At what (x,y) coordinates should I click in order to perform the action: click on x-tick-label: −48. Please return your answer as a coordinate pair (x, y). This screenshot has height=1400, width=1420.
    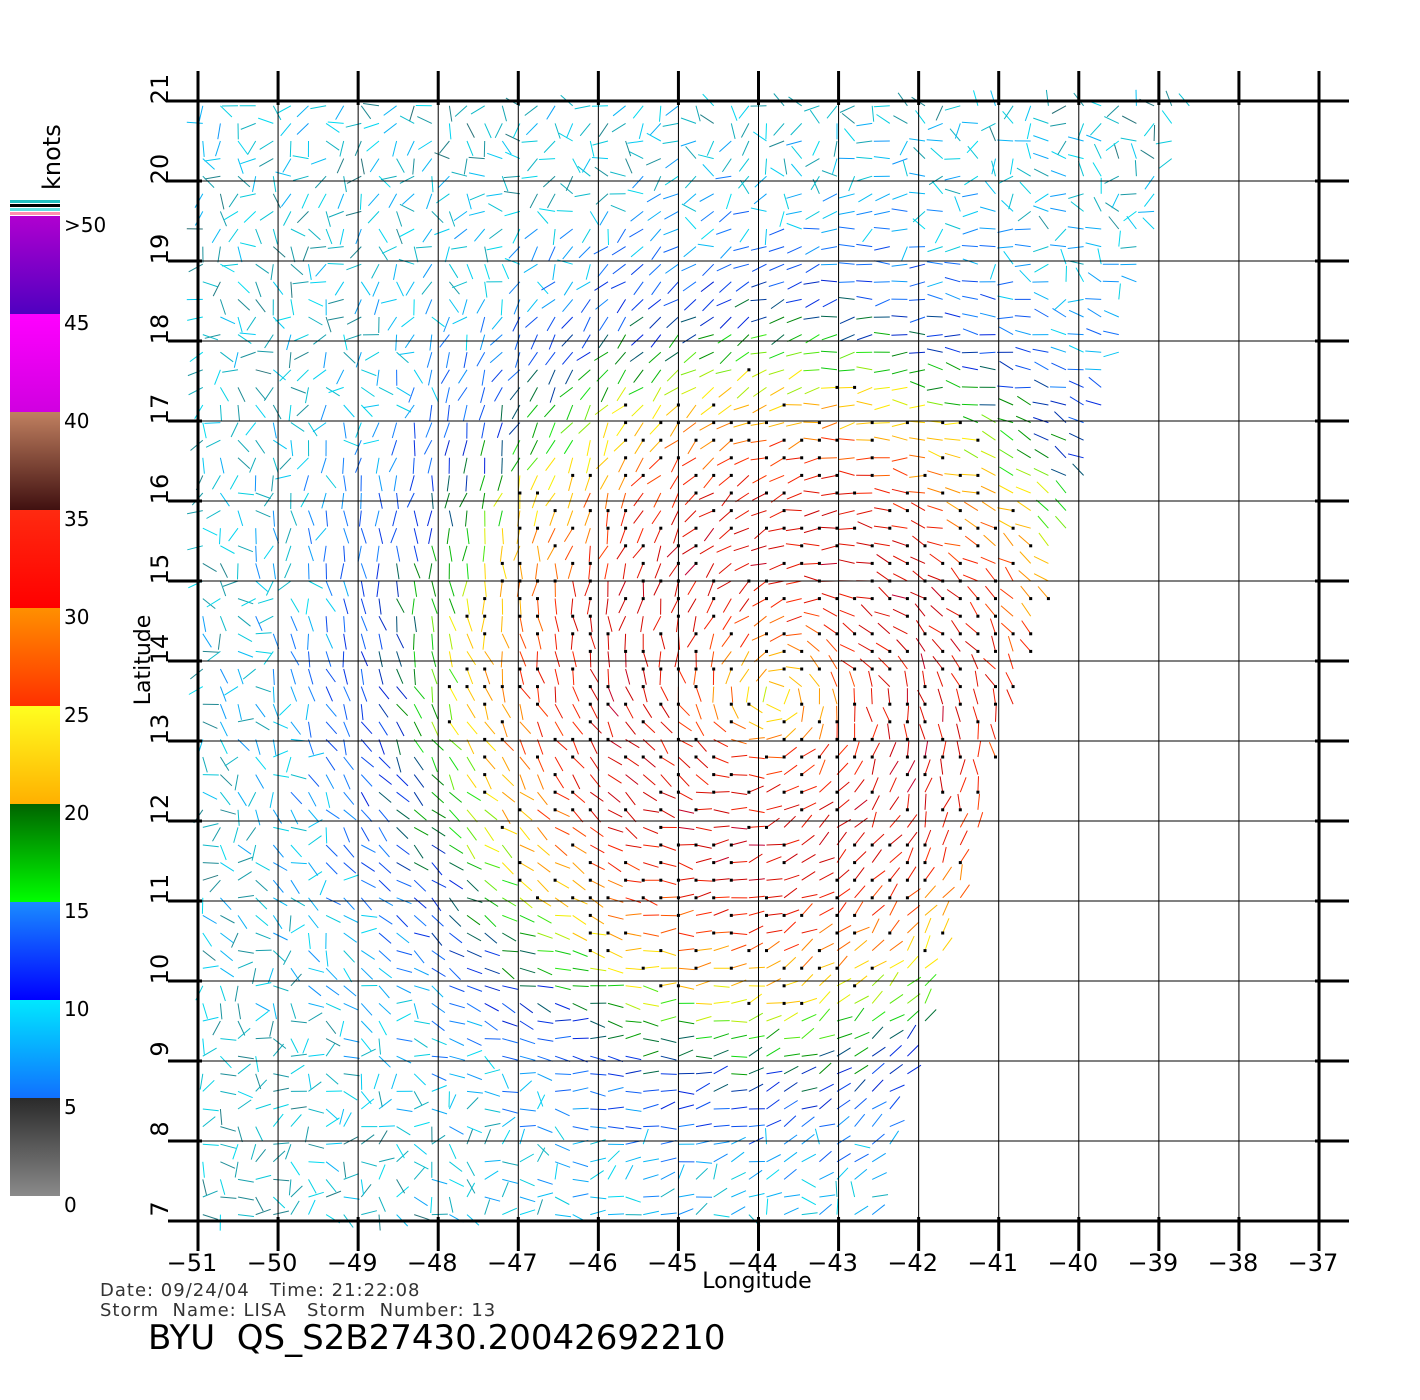
    Looking at the image, I should click on (432, 1263).